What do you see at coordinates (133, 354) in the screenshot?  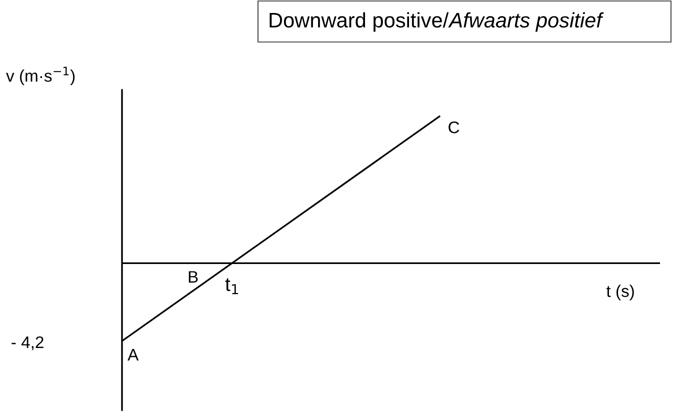 I see `text: A` at bounding box center [133, 354].